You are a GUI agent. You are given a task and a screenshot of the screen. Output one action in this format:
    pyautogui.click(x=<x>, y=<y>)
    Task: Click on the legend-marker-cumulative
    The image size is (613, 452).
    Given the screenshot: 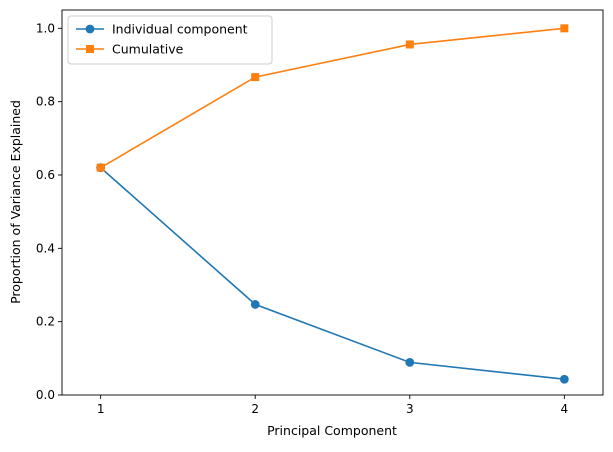 What is the action you would take?
    pyautogui.click(x=90, y=49)
    